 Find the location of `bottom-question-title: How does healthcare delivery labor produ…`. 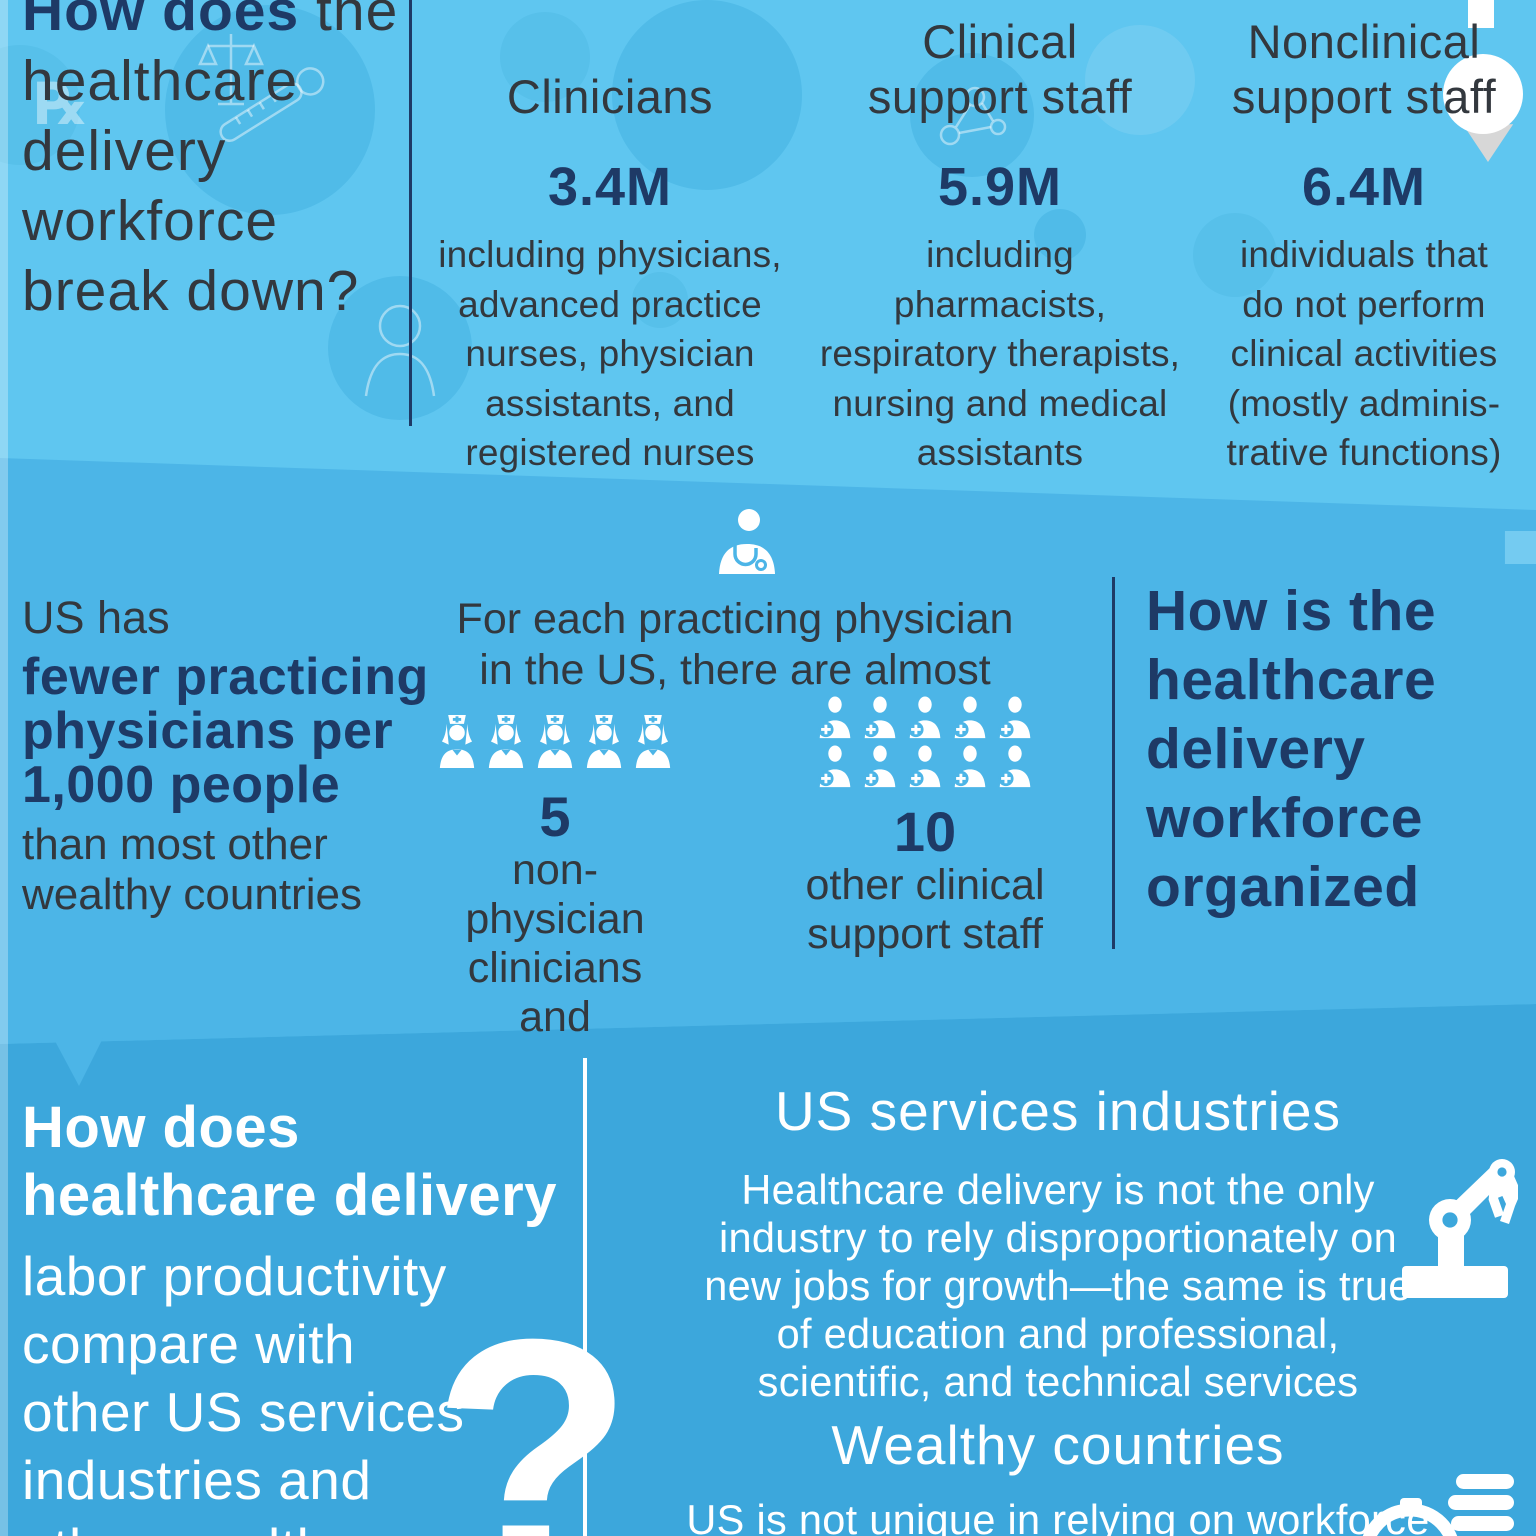

bottom-question-title: How does healthcare delivery labor produ… is located at coordinates (302, 1315).